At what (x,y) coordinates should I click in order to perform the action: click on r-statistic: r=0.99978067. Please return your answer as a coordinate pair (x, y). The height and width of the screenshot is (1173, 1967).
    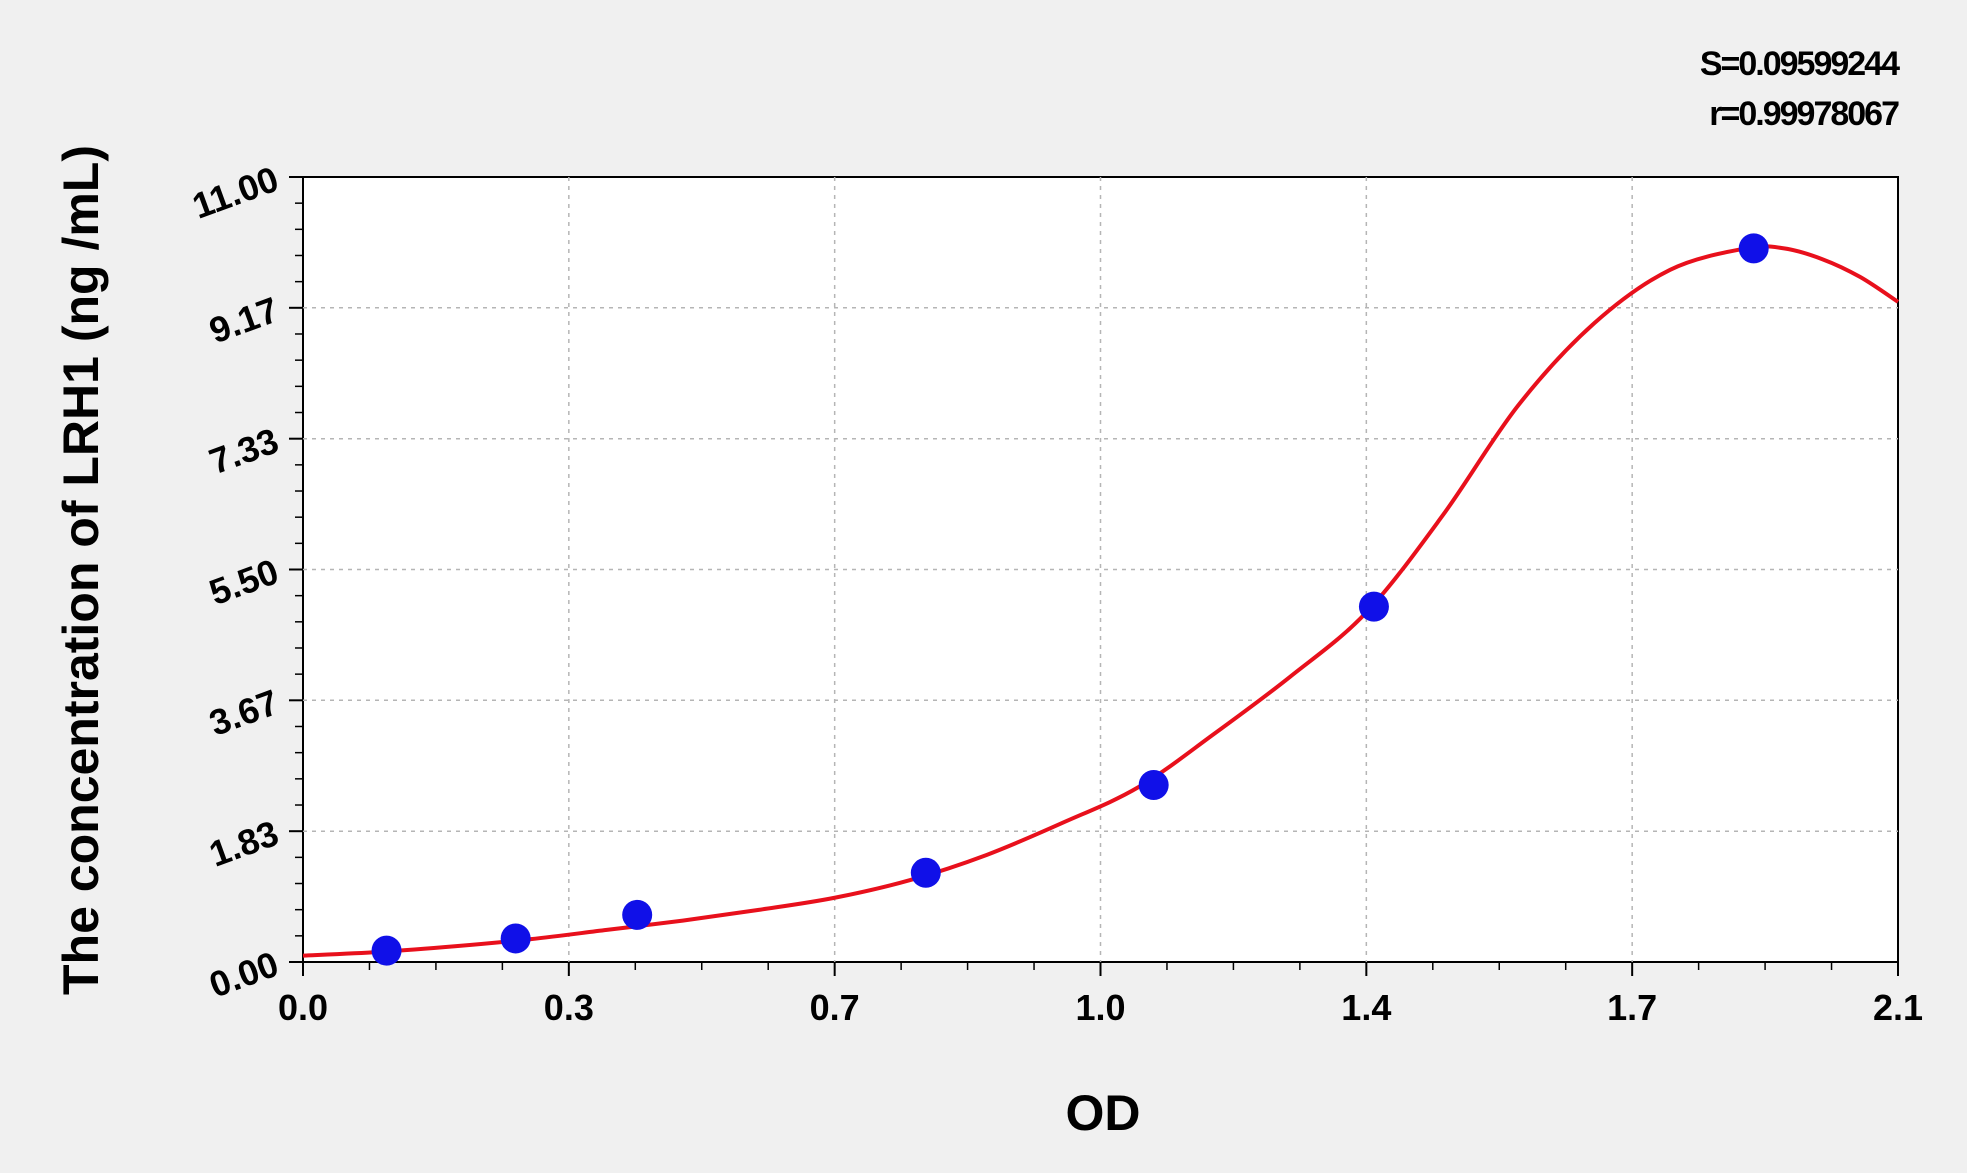
    Looking at the image, I should click on (1804, 114).